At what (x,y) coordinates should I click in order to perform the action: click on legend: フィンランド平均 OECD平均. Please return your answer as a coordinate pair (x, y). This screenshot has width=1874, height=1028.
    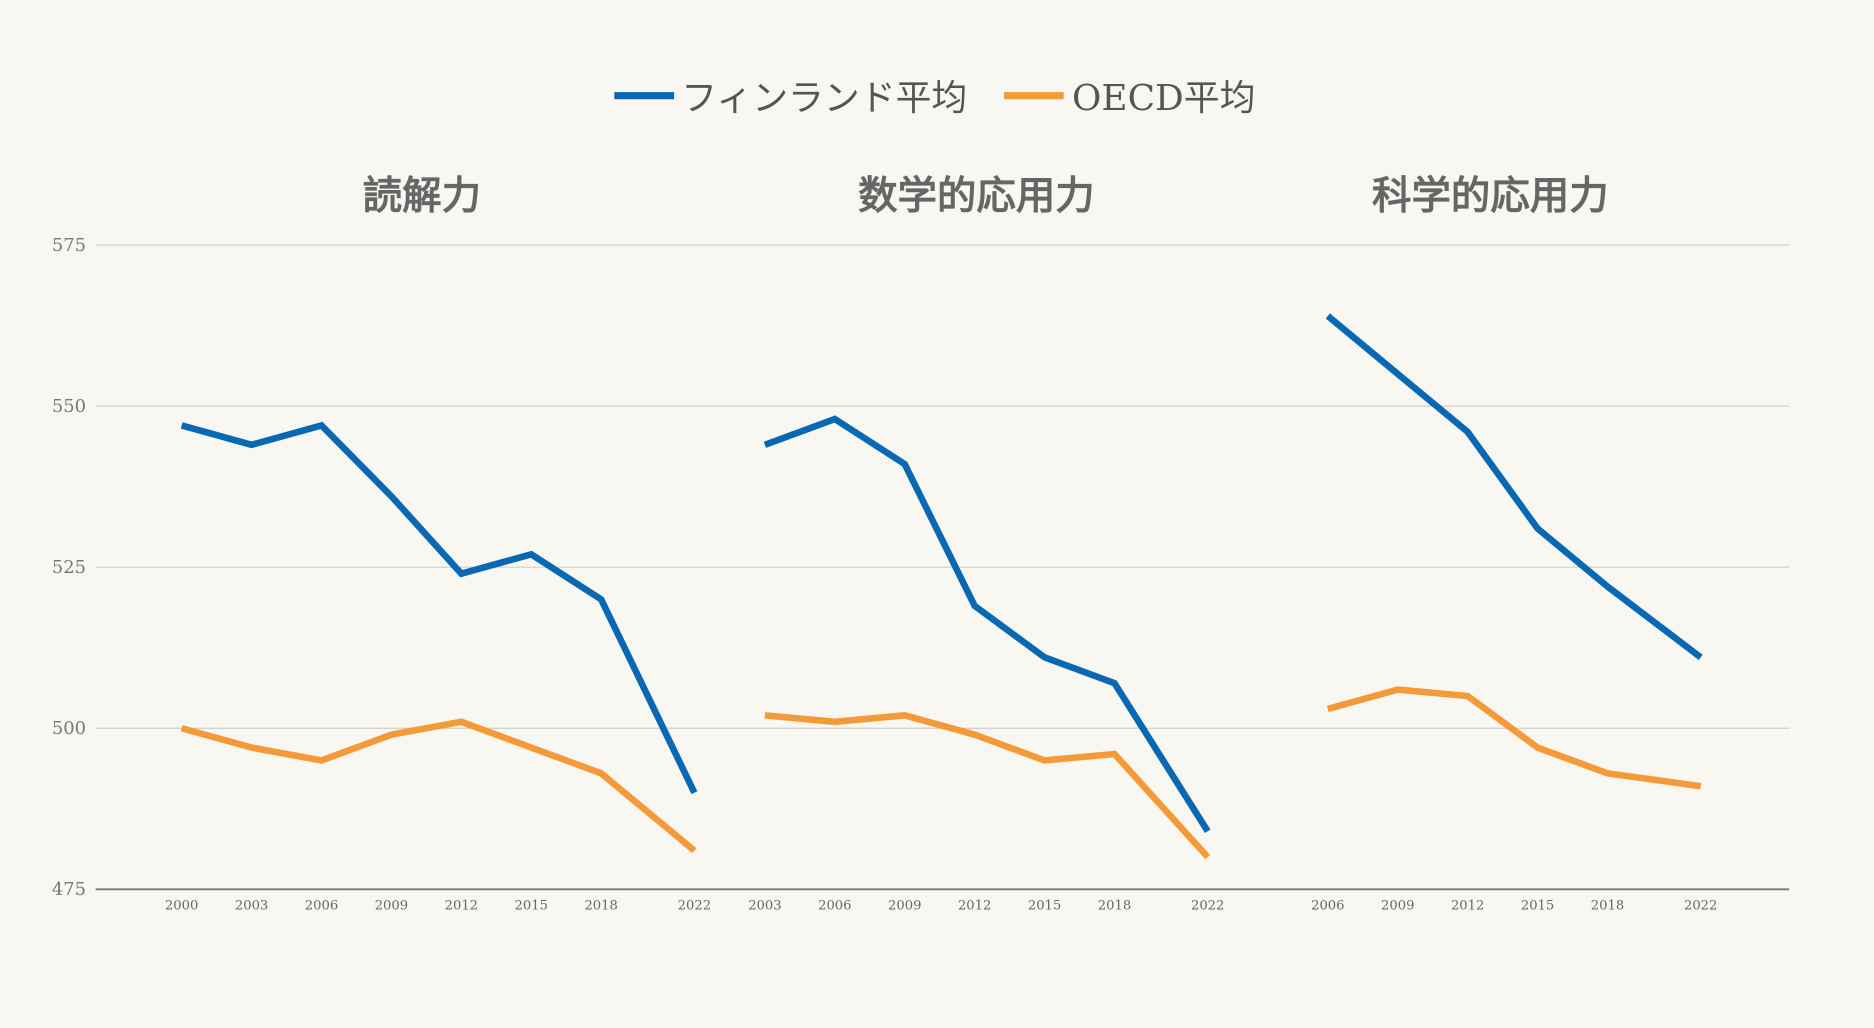
    Looking at the image, I should click on (934, 98).